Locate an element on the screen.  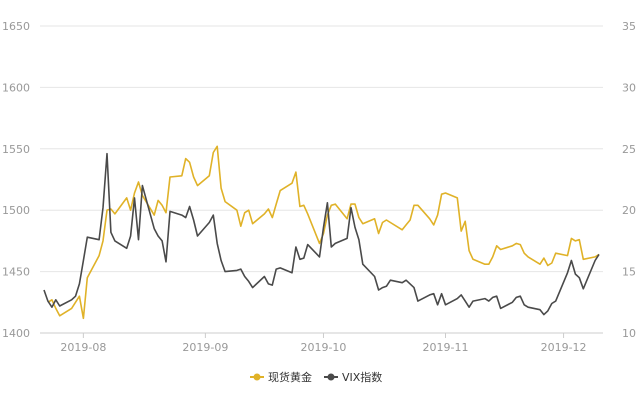
left-axis-tick-label: 1400 is located at coordinates (16, 333).